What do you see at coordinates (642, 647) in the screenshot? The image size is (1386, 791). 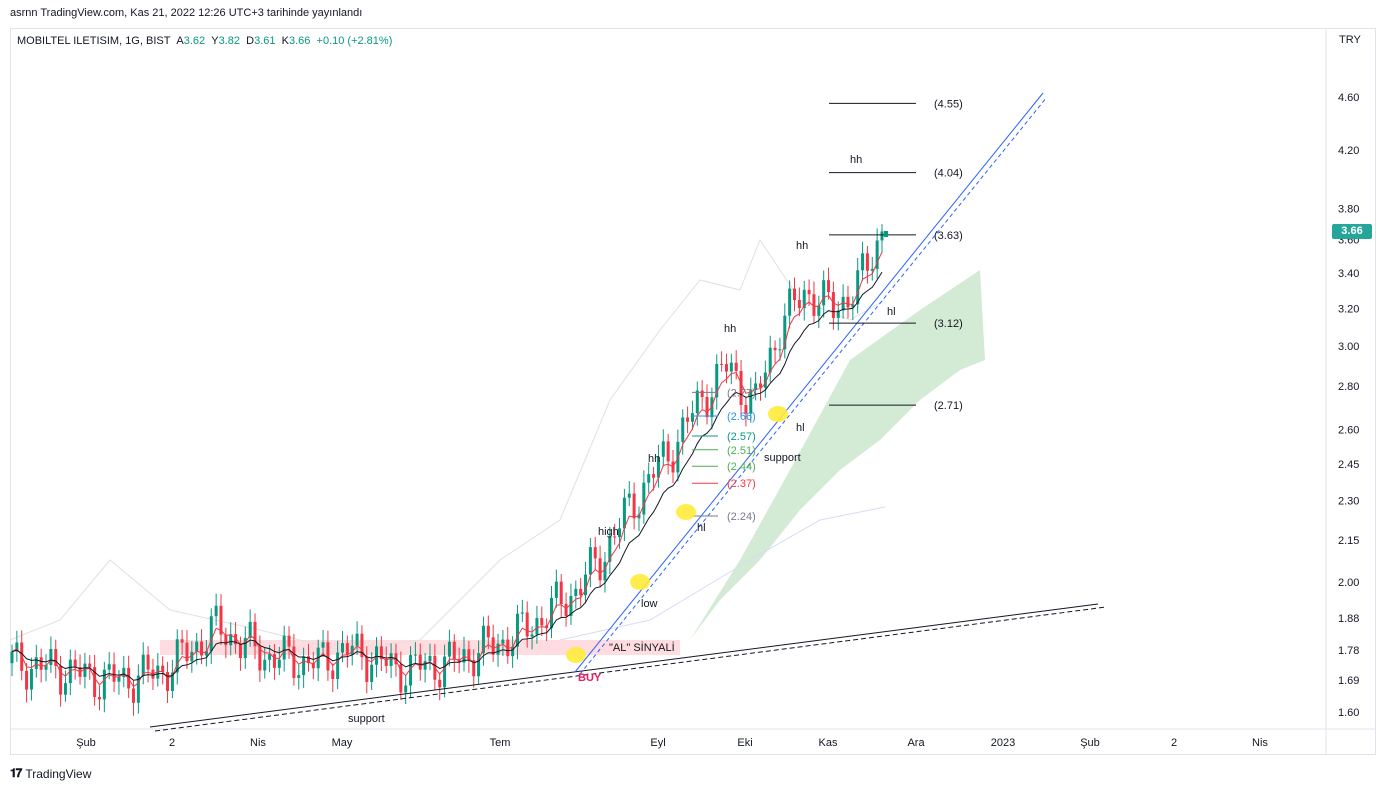 I see `chart-annotation: "AL" SİNYALİ` at bounding box center [642, 647].